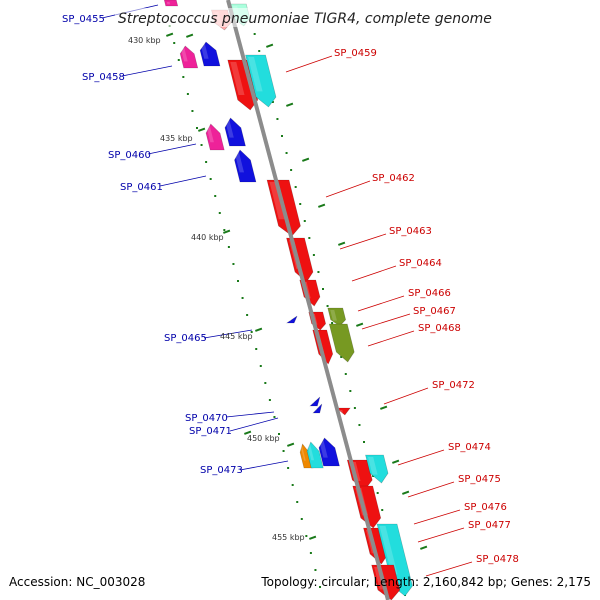  I want to click on scale-label-450: 450 kbp, so click(263, 438).